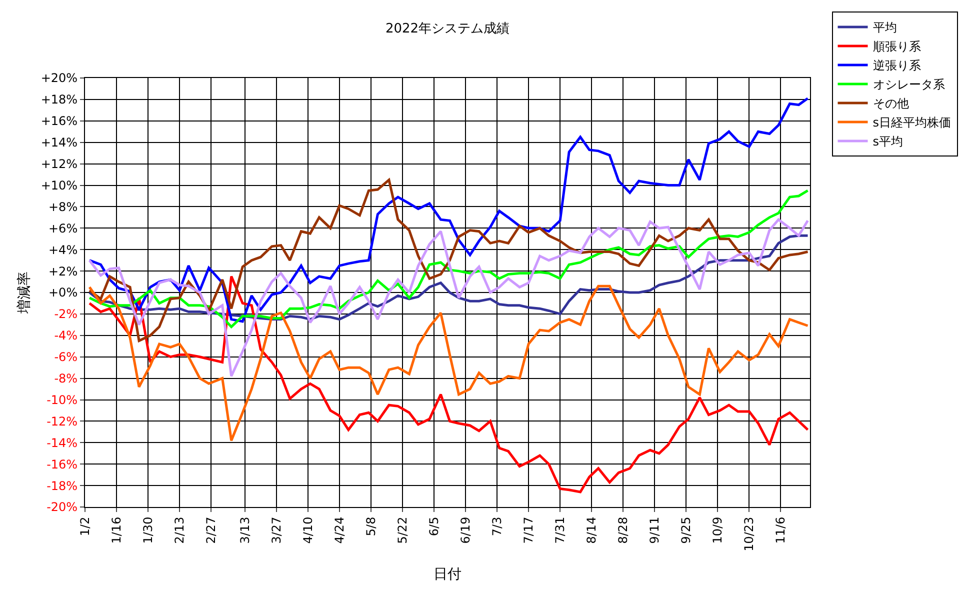 The width and height of the screenshot is (976, 599). What do you see at coordinates (62, 507) in the screenshot?
I see `y-tick-label: -20%` at bounding box center [62, 507].